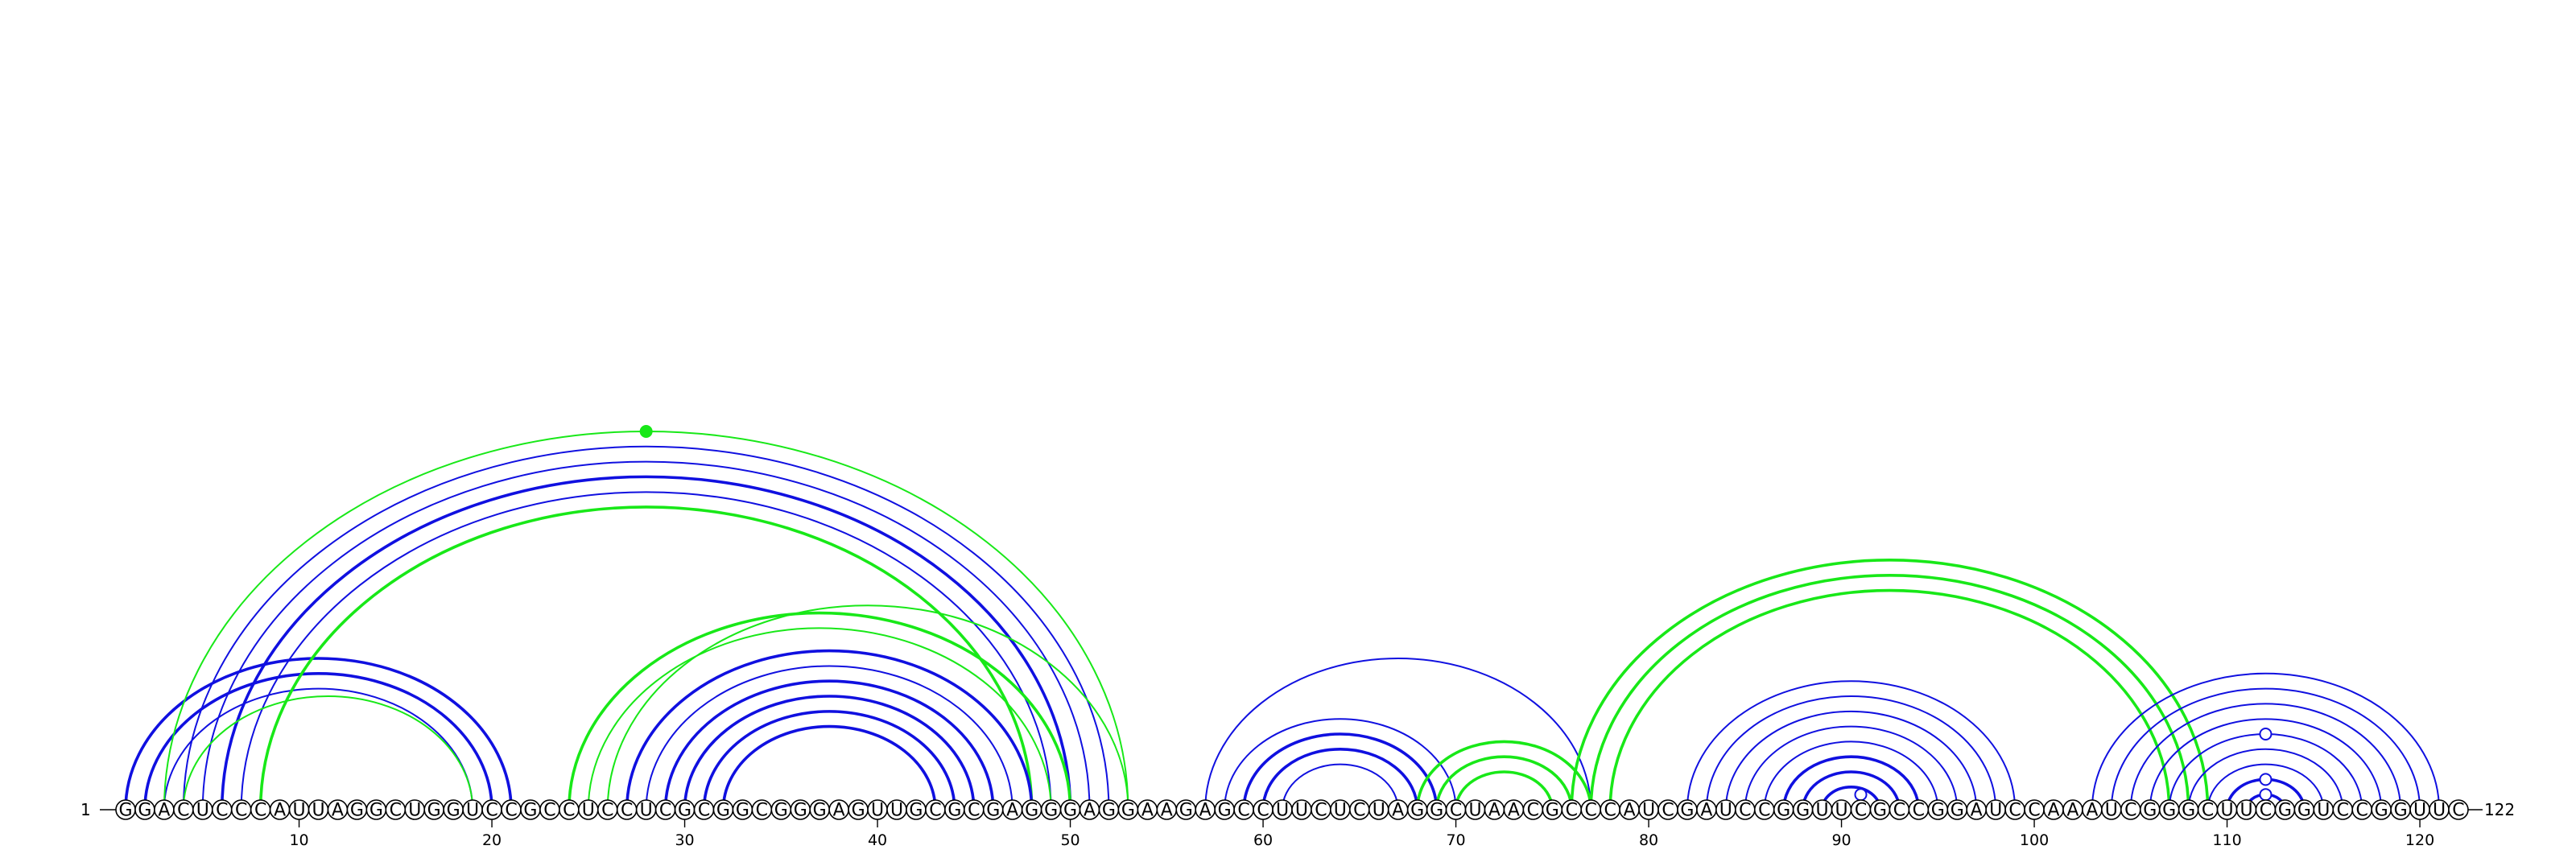 Image resolution: width=2576 pixels, height=858 pixels. What do you see at coordinates (1109, 810) in the screenshot?
I see `nucleotide-52: G` at bounding box center [1109, 810].